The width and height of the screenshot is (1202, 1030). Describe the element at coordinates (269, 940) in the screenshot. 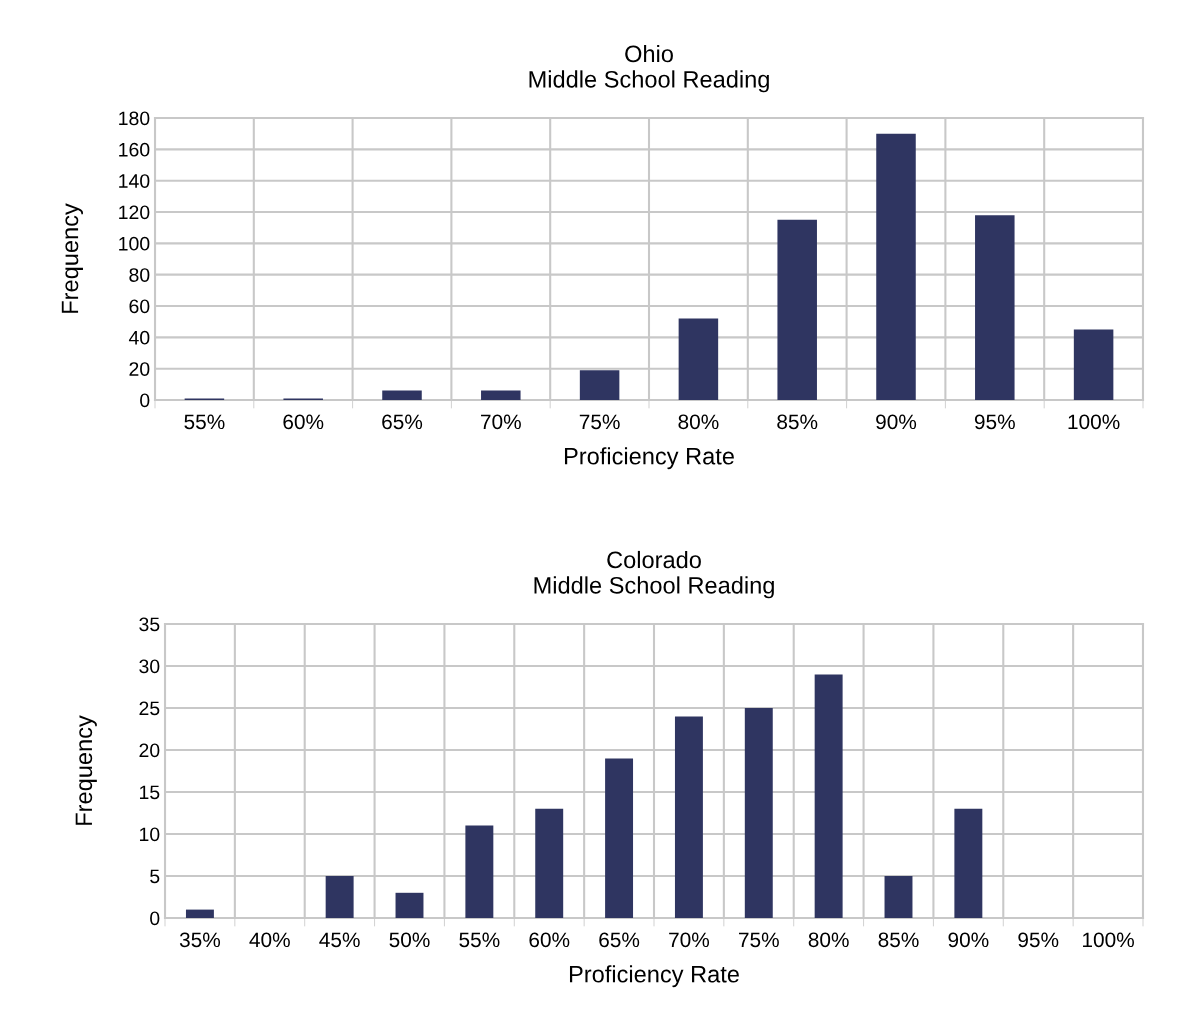

I see `x-tick-label: 40%` at that location.